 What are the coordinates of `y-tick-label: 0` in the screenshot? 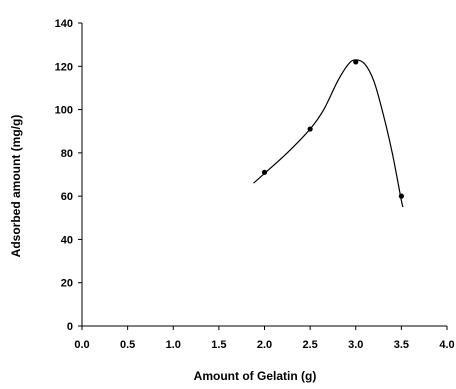 It's located at (70, 327).